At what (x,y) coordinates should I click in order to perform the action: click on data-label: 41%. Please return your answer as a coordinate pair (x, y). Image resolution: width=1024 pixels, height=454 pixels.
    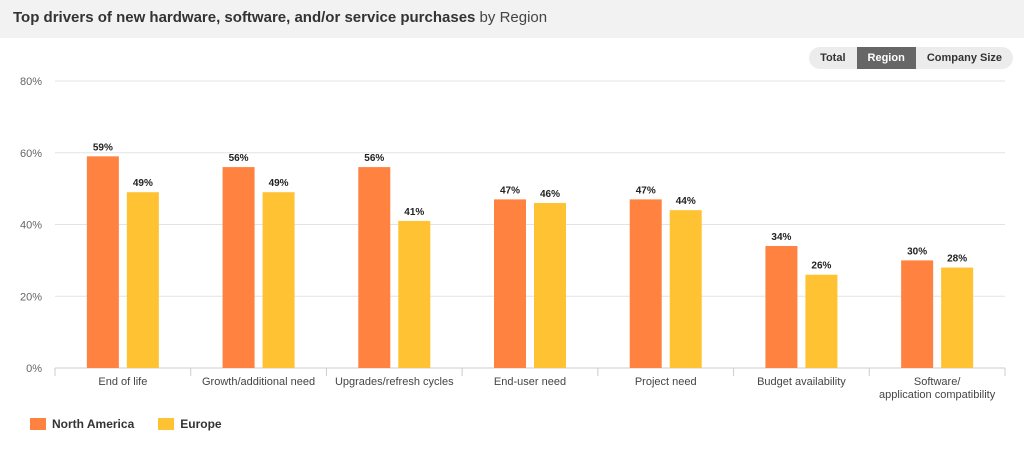
    Looking at the image, I should click on (414, 212).